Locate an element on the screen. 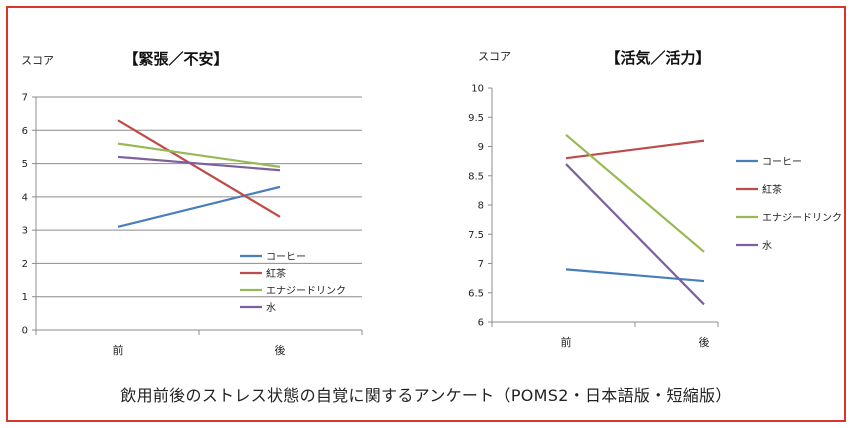 Image resolution: width=852 pixels, height=428 pixels. y-tick-label: 6.5 is located at coordinates (476, 293).